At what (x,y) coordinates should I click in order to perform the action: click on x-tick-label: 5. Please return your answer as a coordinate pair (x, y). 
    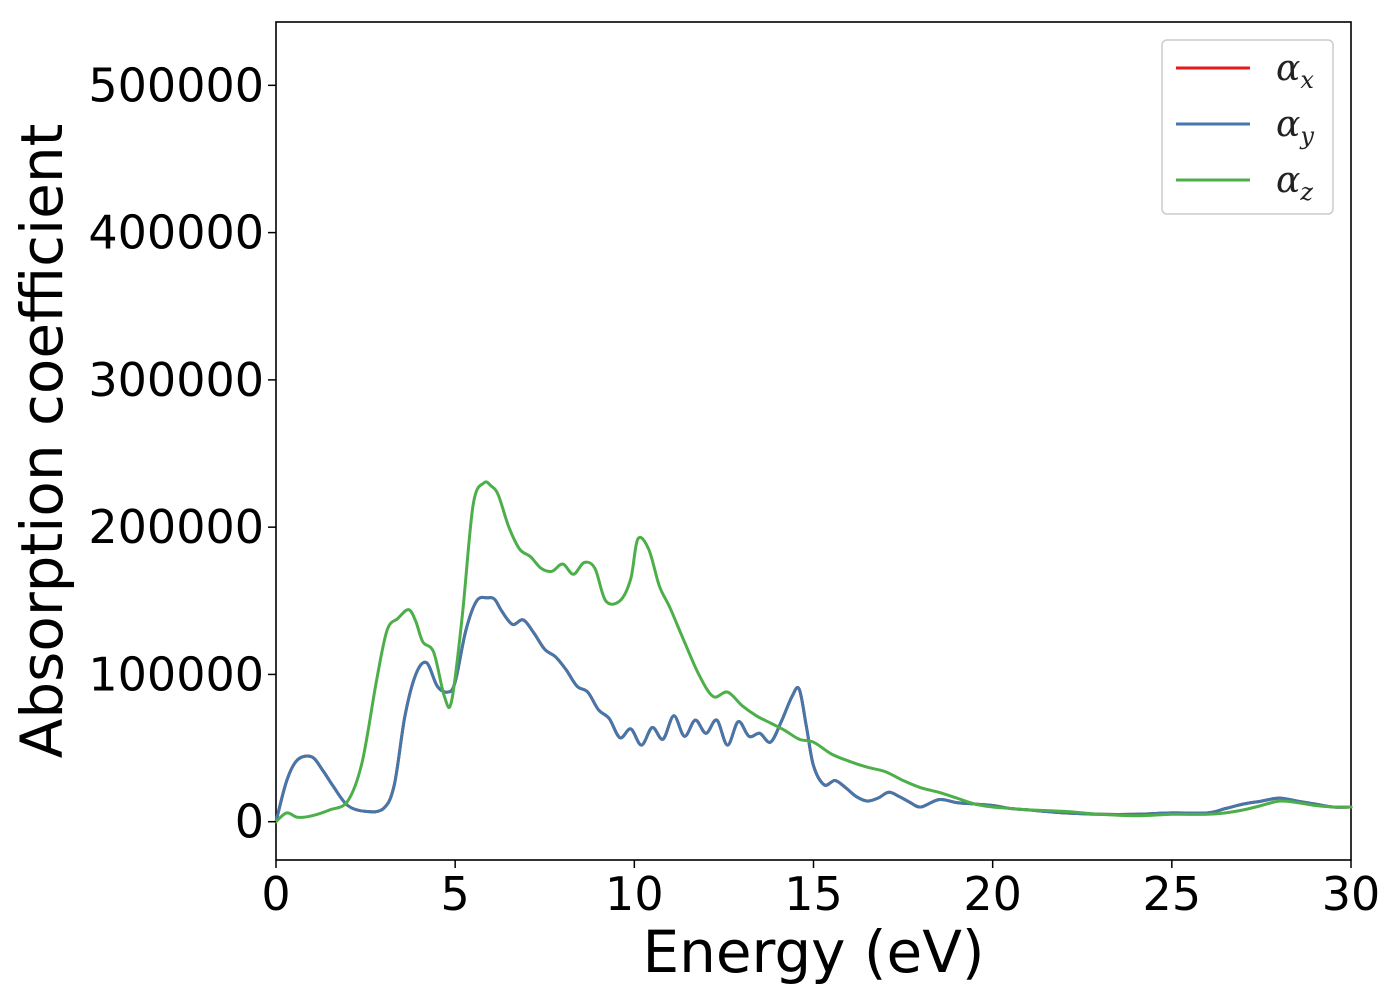
    Looking at the image, I should click on (455, 894).